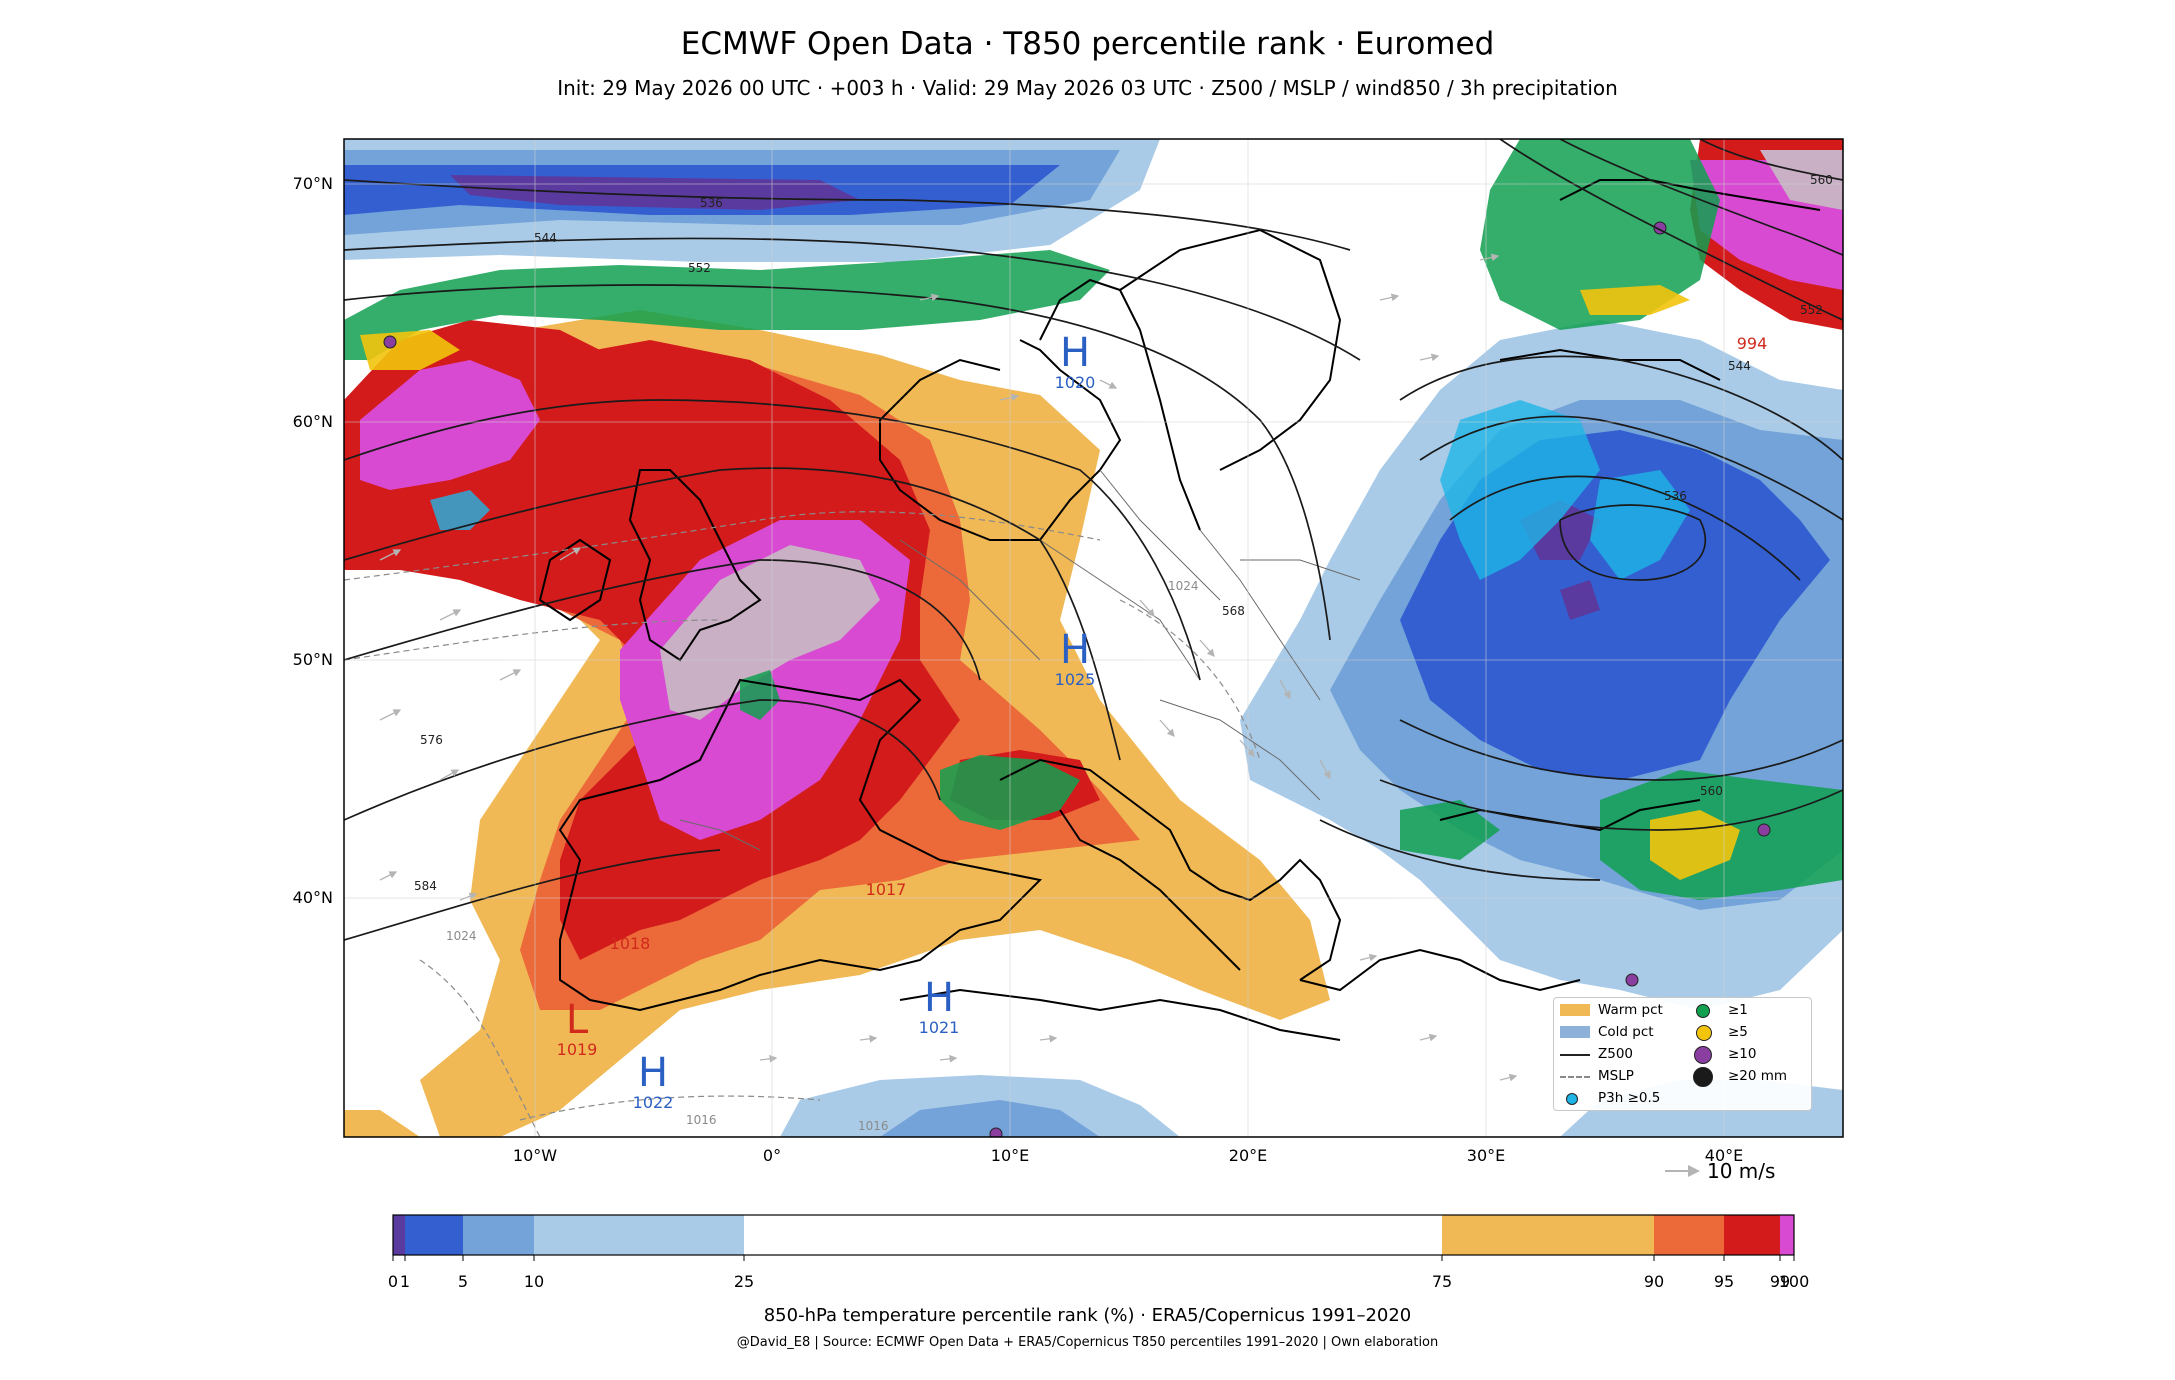 The height and width of the screenshot is (1380, 2175). What do you see at coordinates (535, 1155) in the screenshot?
I see `lon-tick: 10°W` at bounding box center [535, 1155].